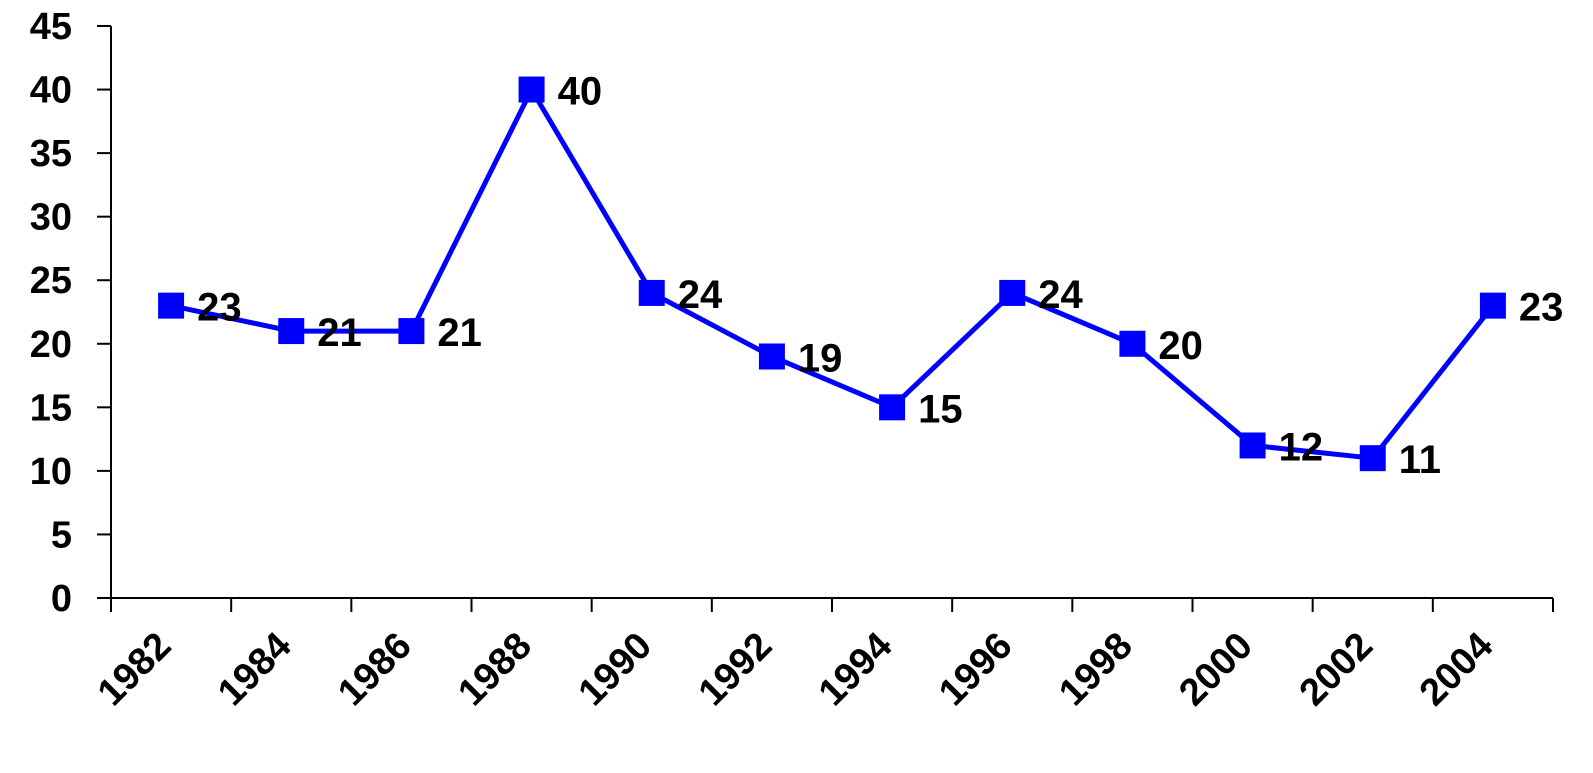  I want to click on y-tick-label: 5, so click(61, 535).